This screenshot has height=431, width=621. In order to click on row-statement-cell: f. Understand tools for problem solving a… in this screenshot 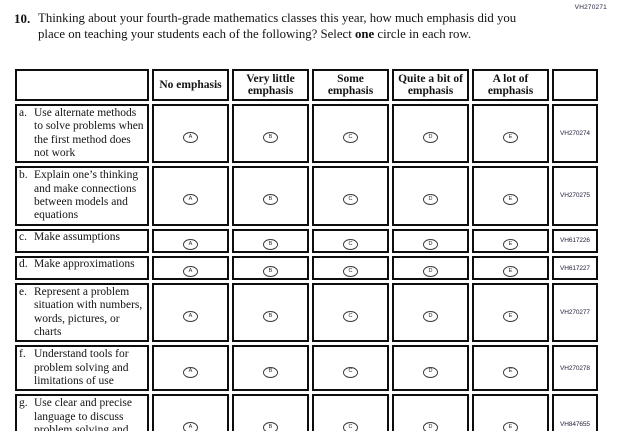, I will do `click(82, 368)`.